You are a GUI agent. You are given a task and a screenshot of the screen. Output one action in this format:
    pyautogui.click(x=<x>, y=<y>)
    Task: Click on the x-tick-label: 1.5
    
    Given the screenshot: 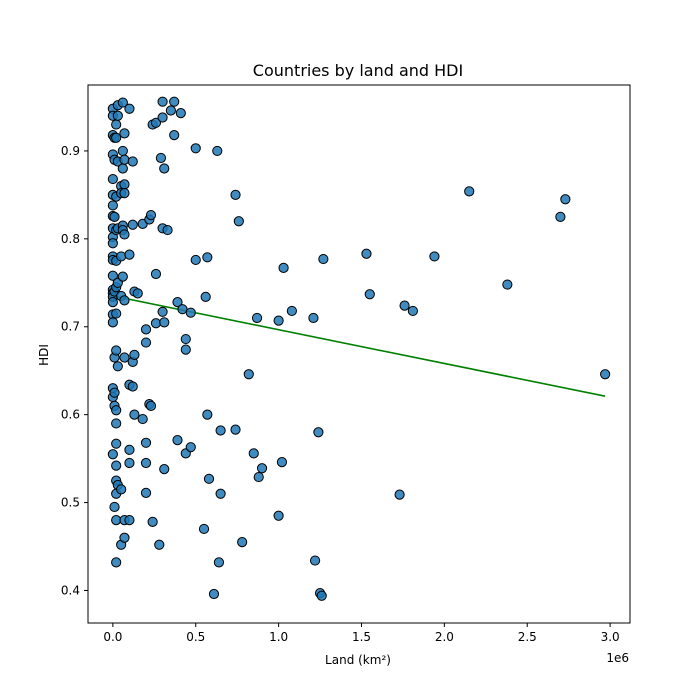 What is the action you would take?
    pyautogui.click(x=361, y=637)
    